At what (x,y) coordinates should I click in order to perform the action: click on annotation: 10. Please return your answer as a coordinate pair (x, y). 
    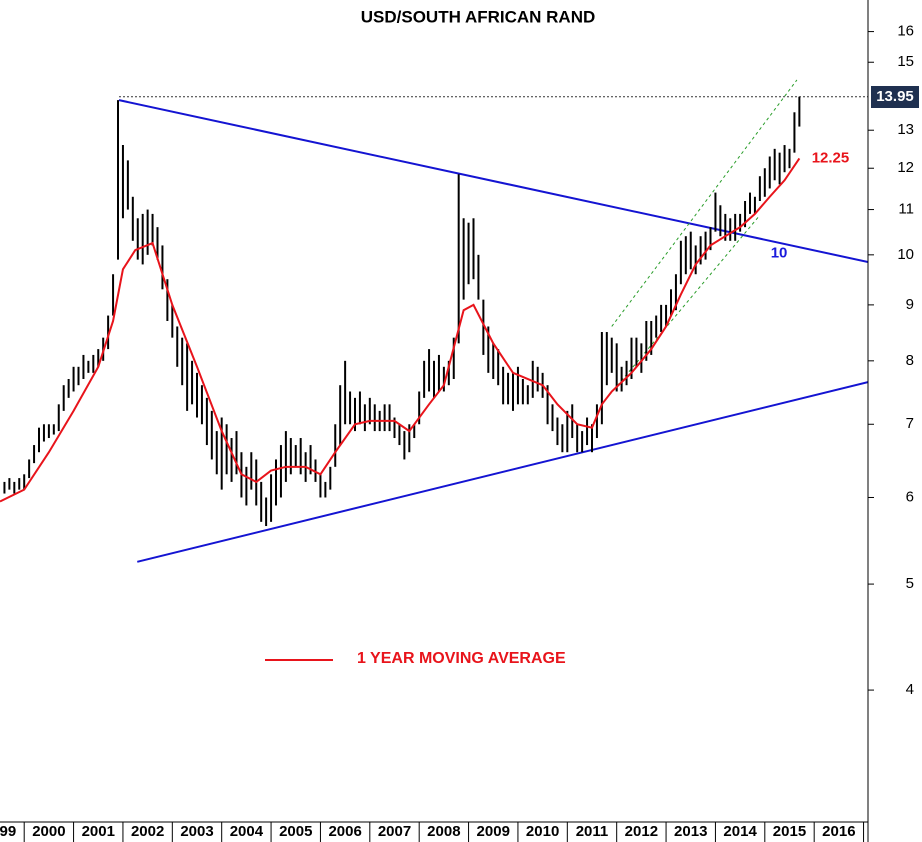
    Looking at the image, I should click on (779, 252).